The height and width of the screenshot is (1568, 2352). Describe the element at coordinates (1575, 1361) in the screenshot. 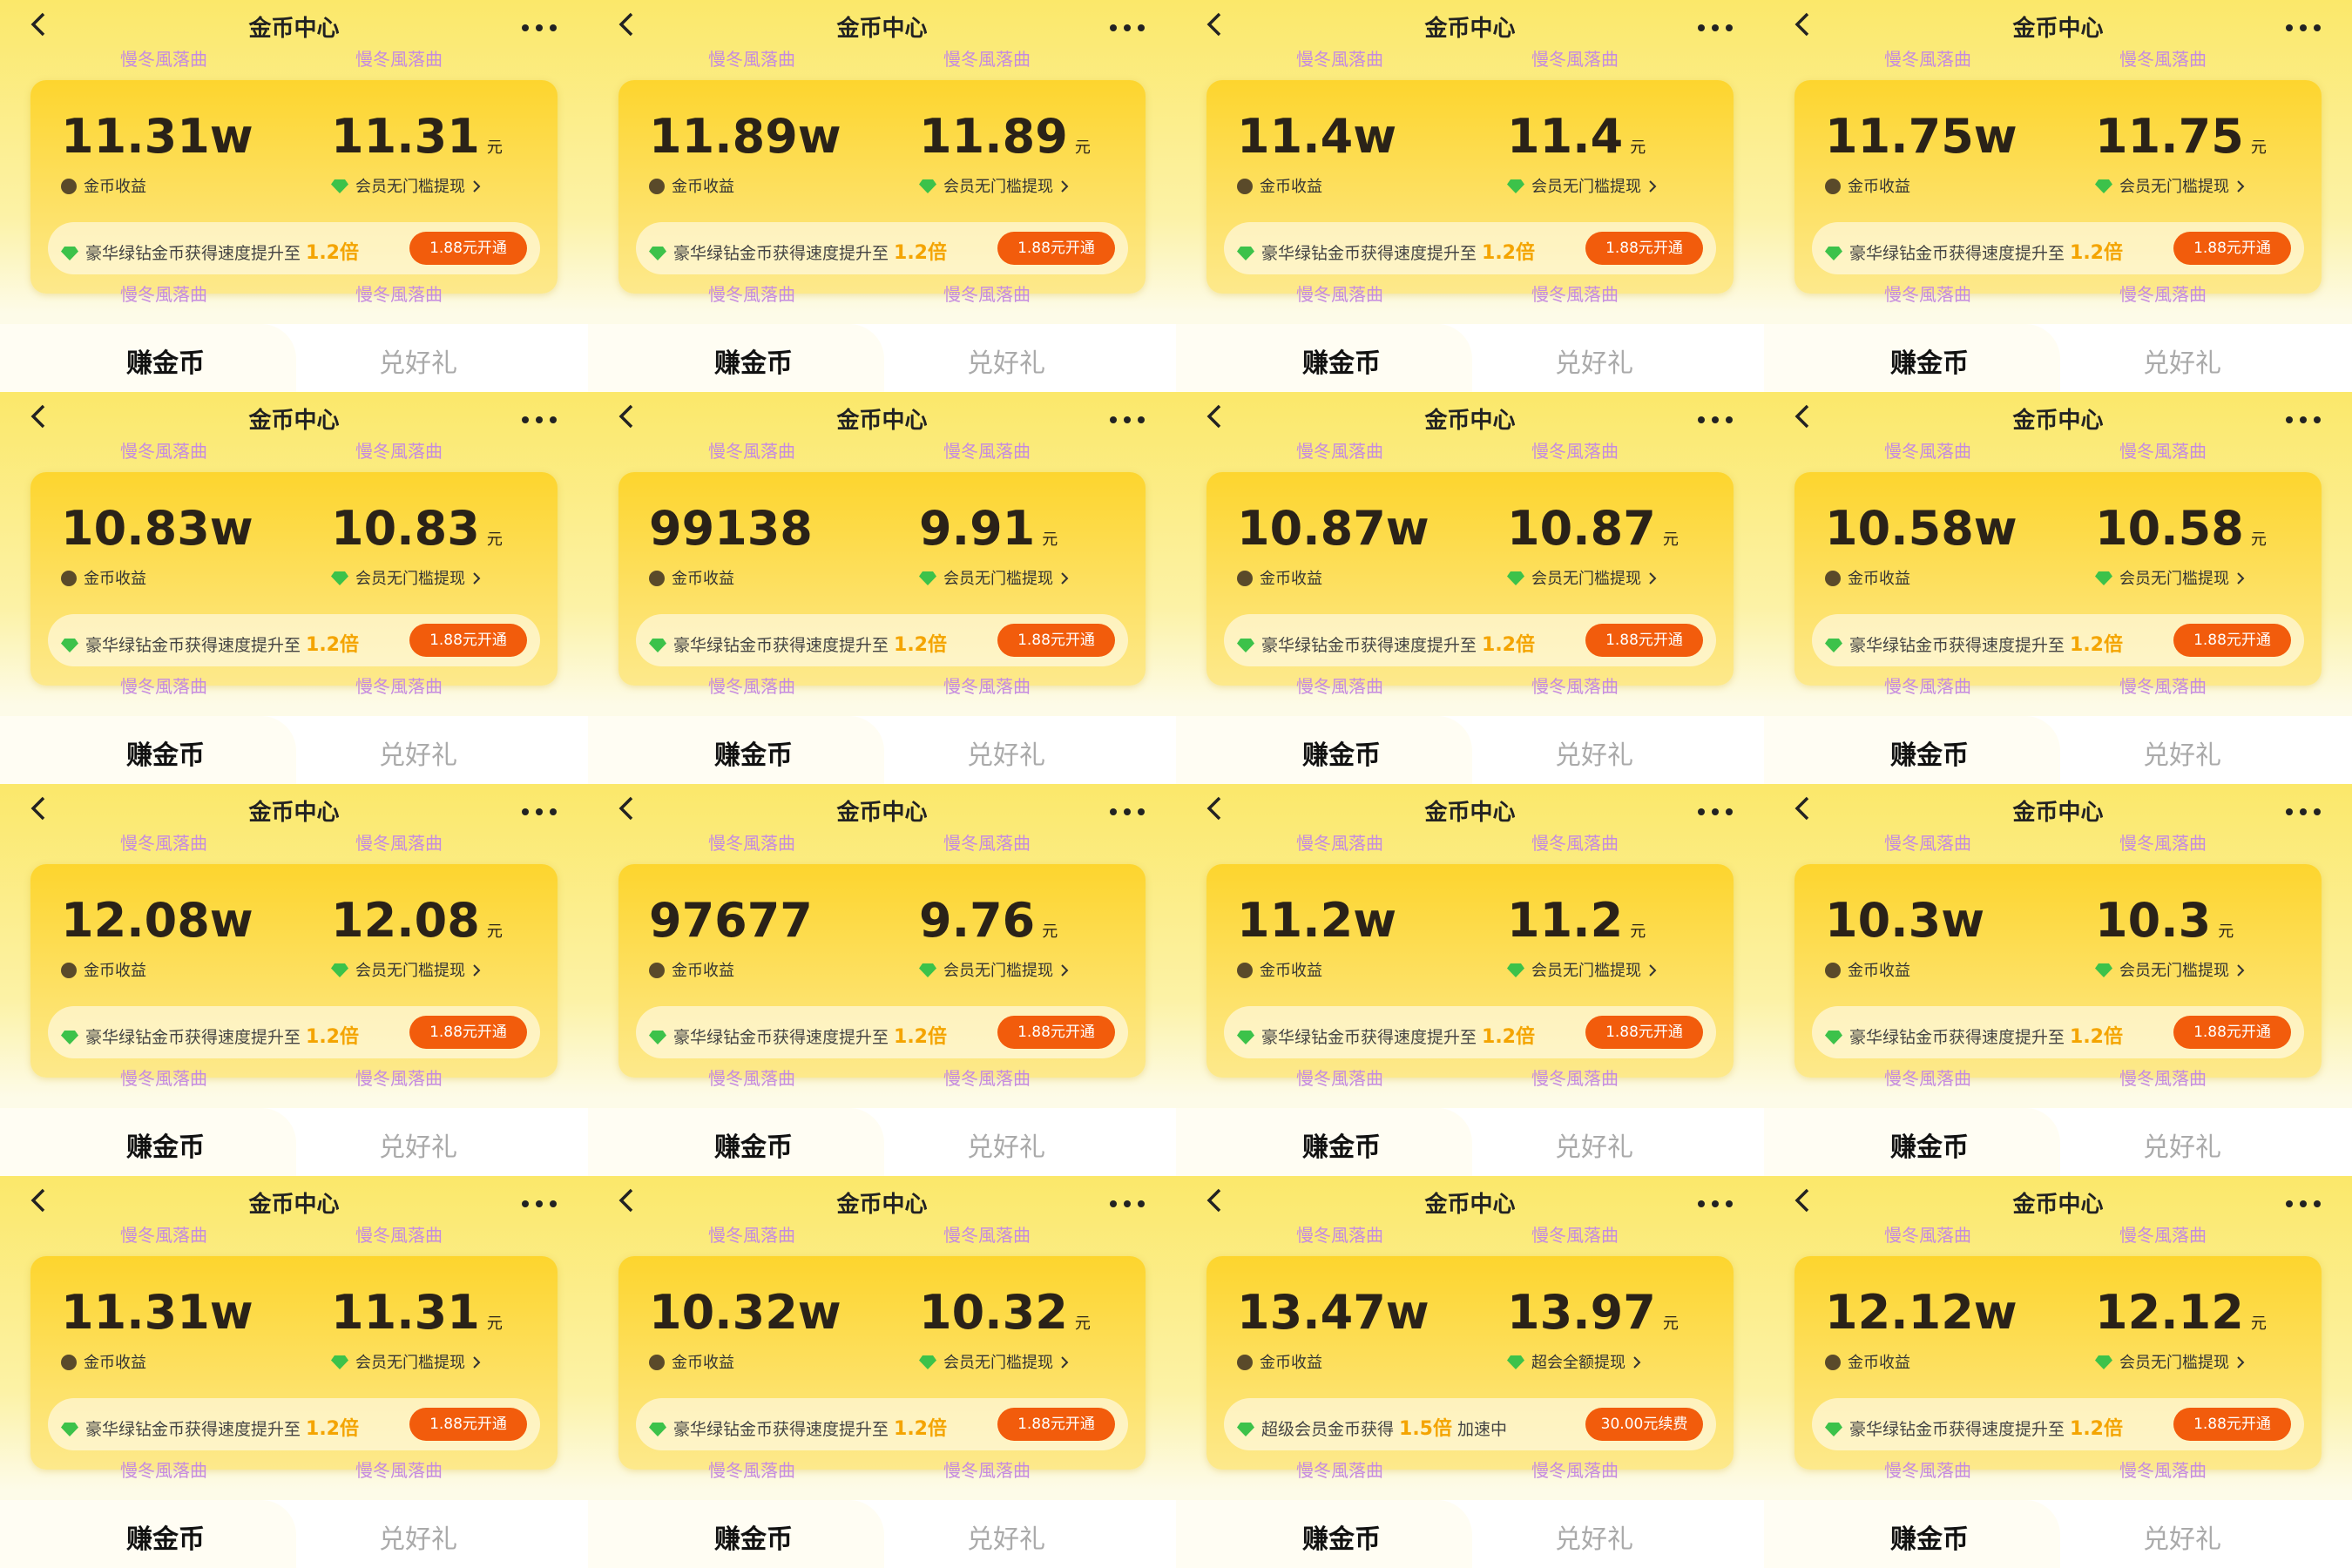

I see `withdraw-link: 超会全额提现` at that location.